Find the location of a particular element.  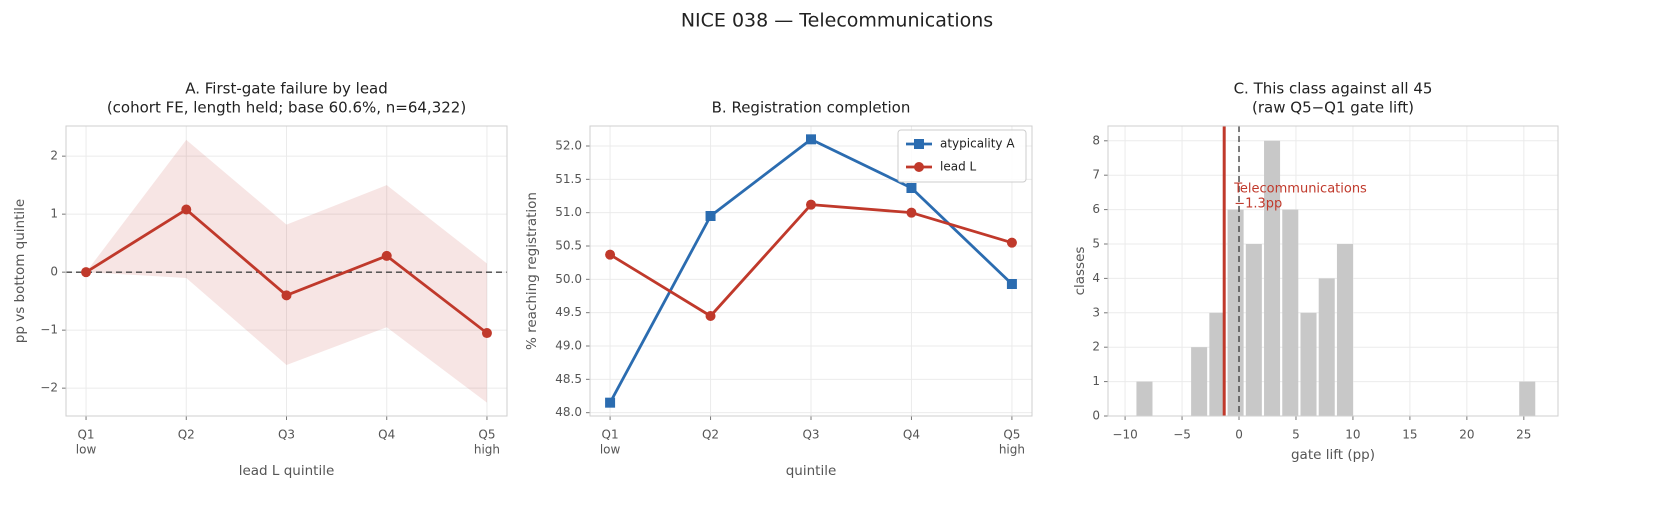

y-tick-label: 48.5 is located at coordinates (568, 379).